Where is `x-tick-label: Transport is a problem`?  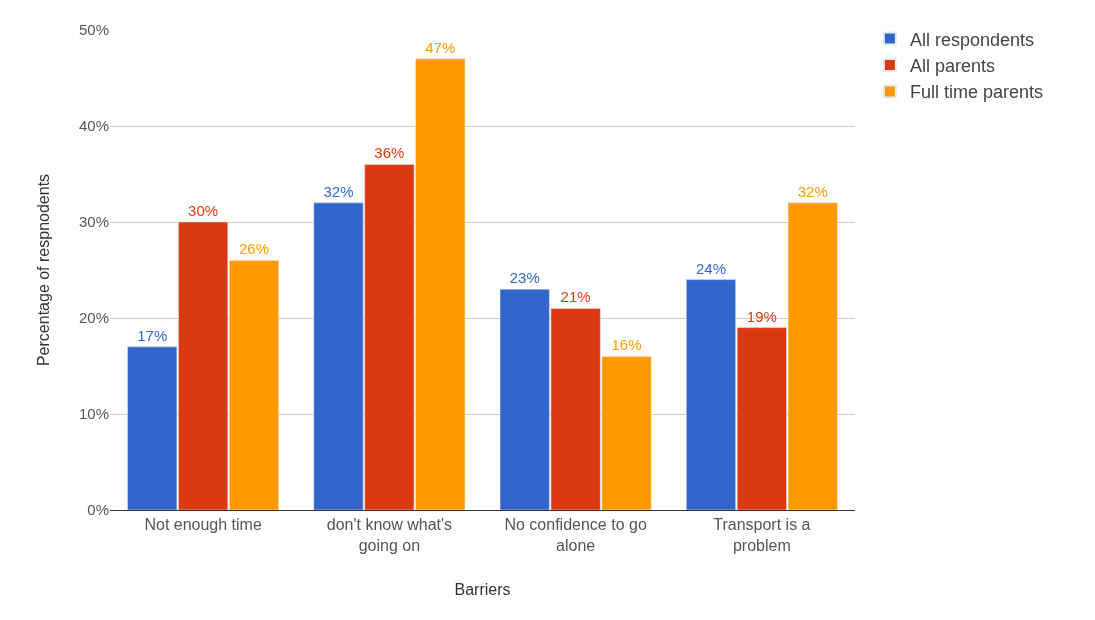 x-tick-label: Transport is a problem is located at coordinates (762, 535).